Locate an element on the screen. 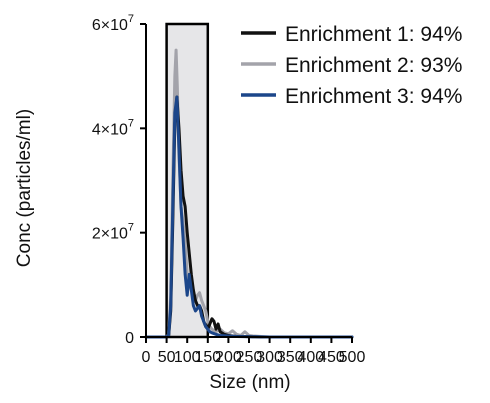 The image size is (490, 403). y-tick-label: 2×10⁷ is located at coordinates (113, 232).